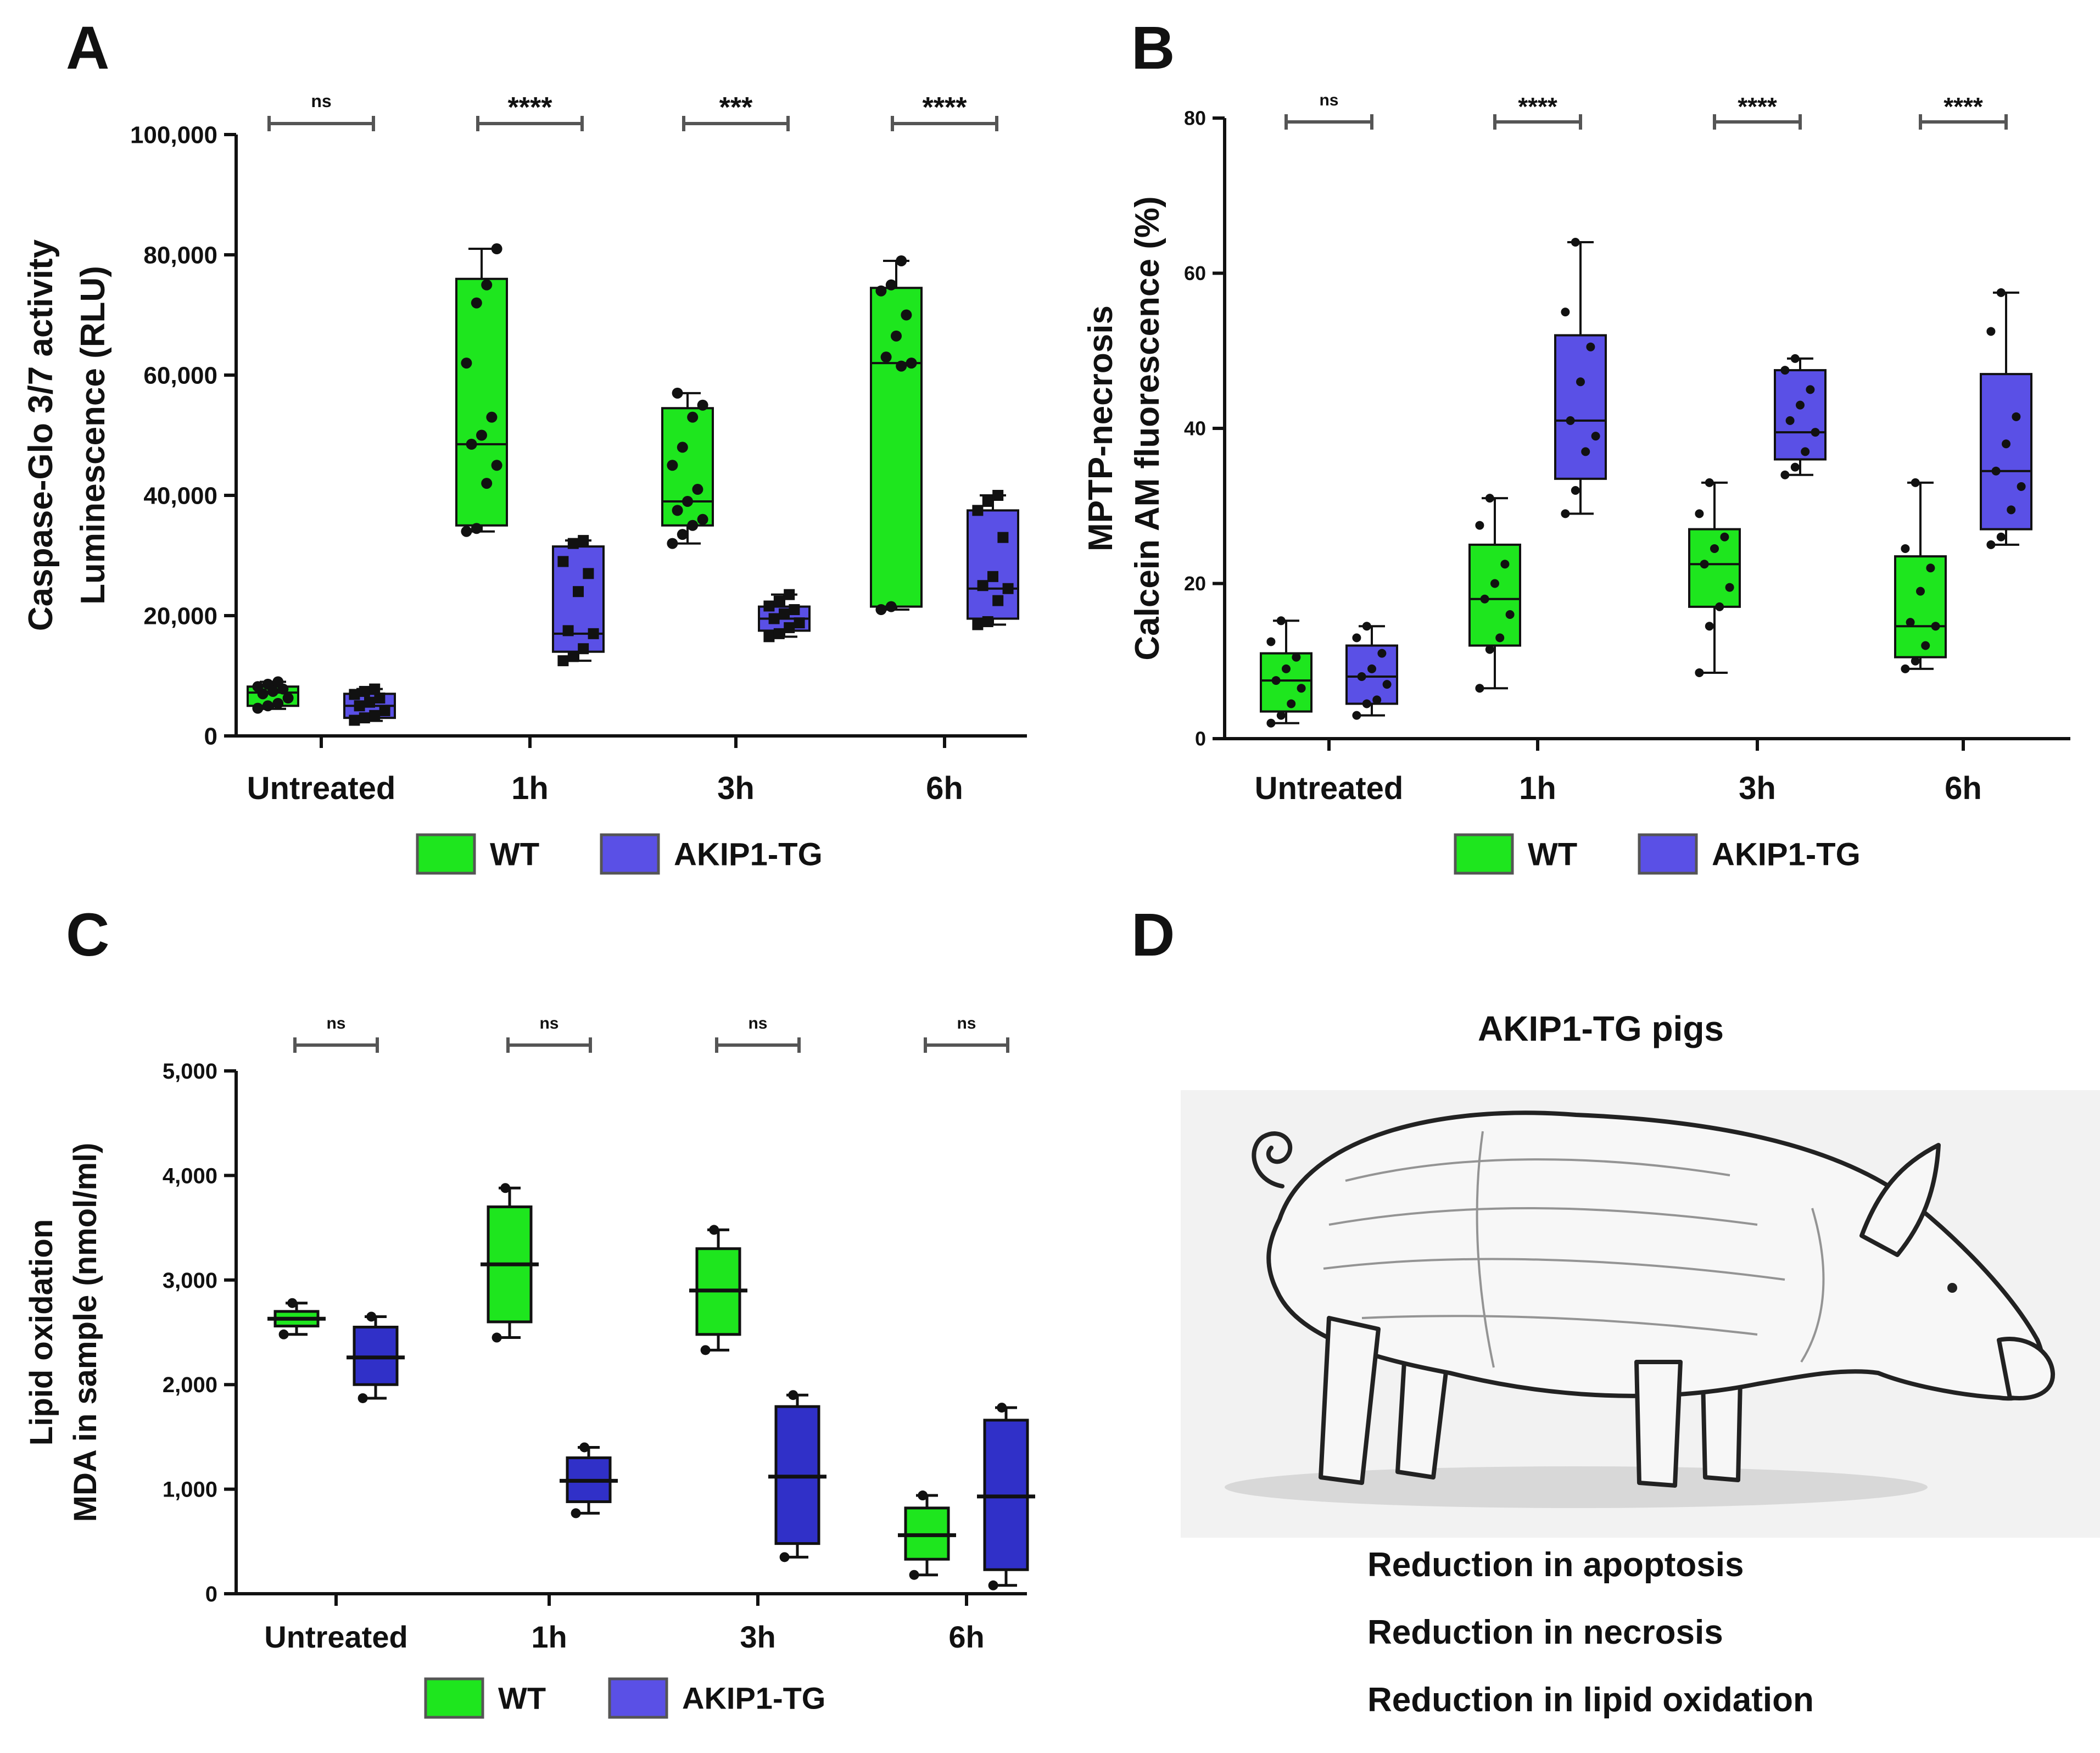  Describe the element at coordinates (180, 615) in the screenshot. I see `y-tick-label: 20,000` at that location.